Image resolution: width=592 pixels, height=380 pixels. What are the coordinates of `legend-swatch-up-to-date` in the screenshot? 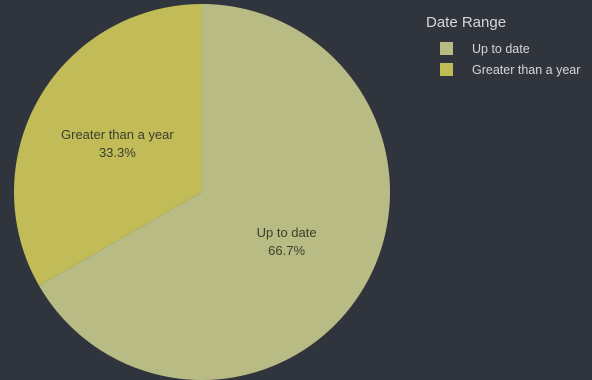 It's located at (446, 48).